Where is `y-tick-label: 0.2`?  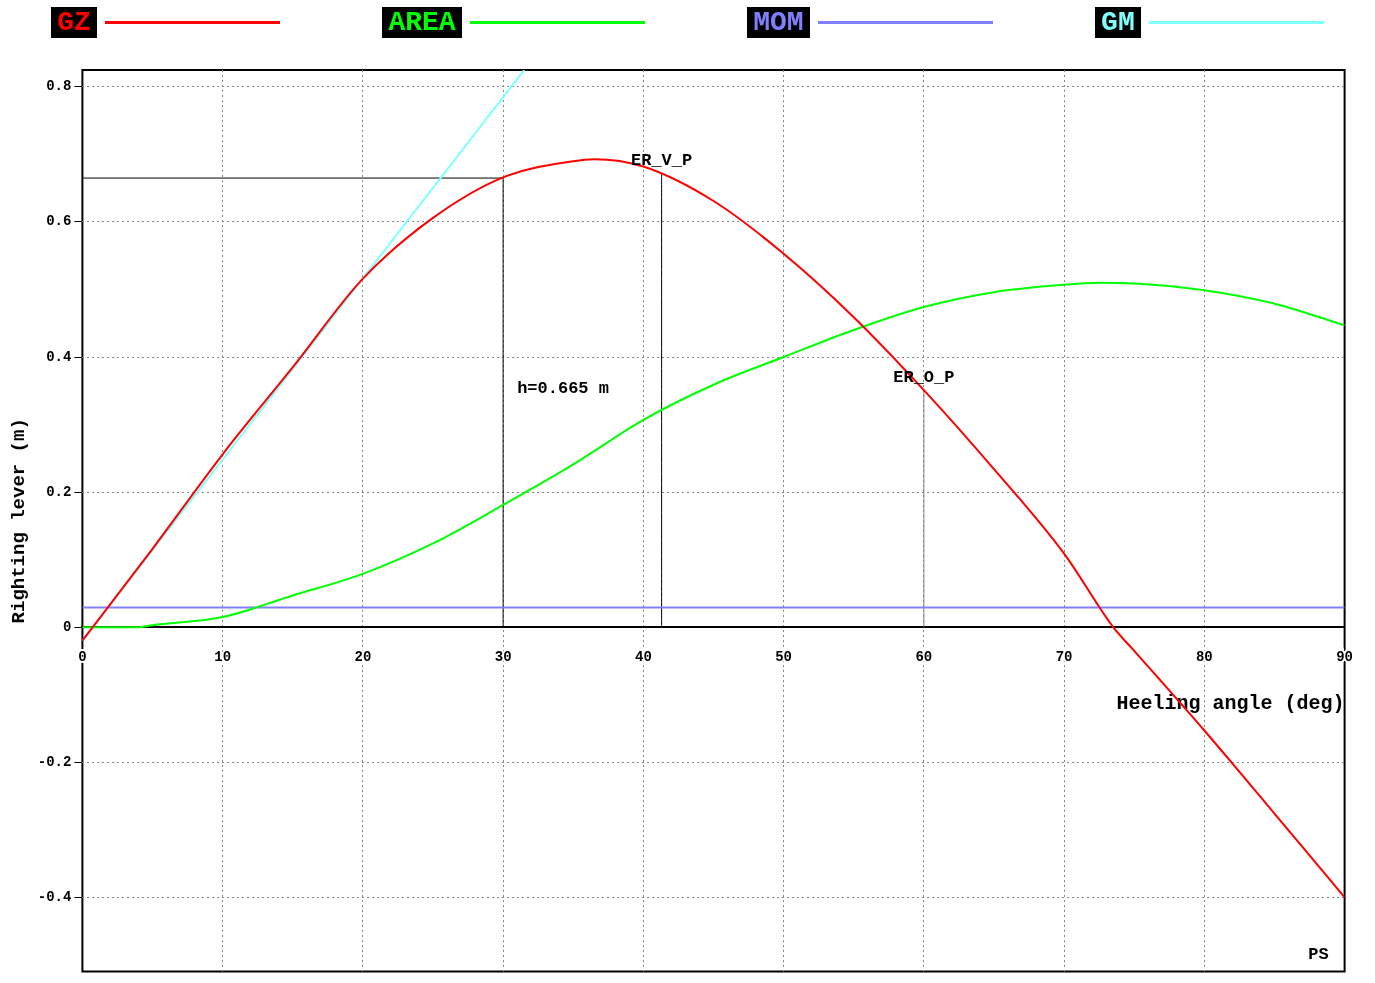 y-tick-label: 0.2 is located at coordinates (59, 491).